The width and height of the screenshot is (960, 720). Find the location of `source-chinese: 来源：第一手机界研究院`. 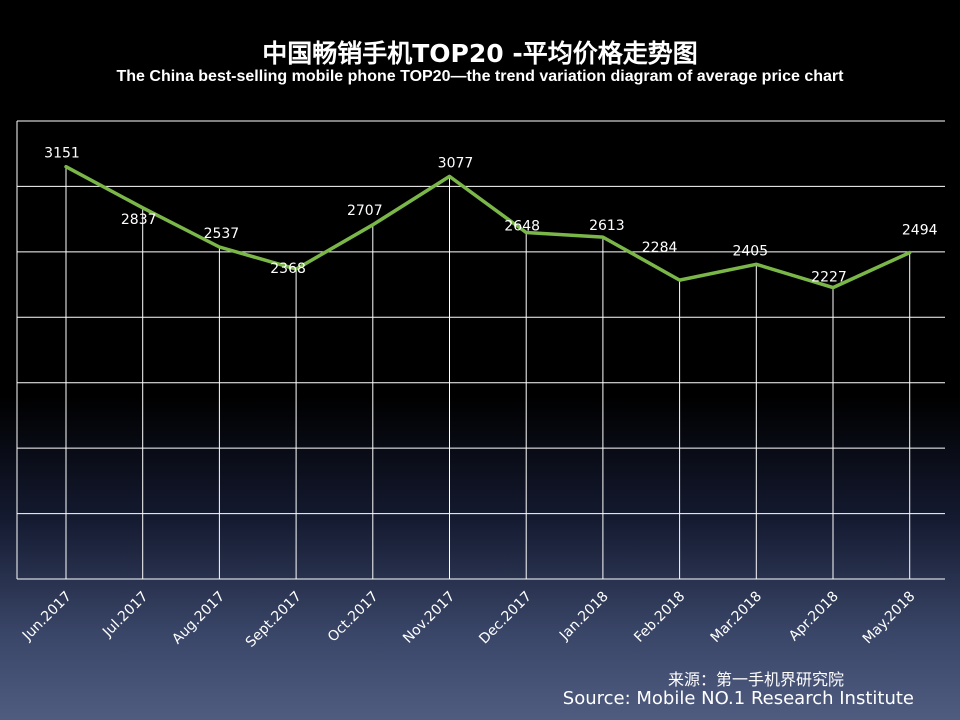

source-chinese: 来源：第一手机界研究院 is located at coordinates (756, 679).